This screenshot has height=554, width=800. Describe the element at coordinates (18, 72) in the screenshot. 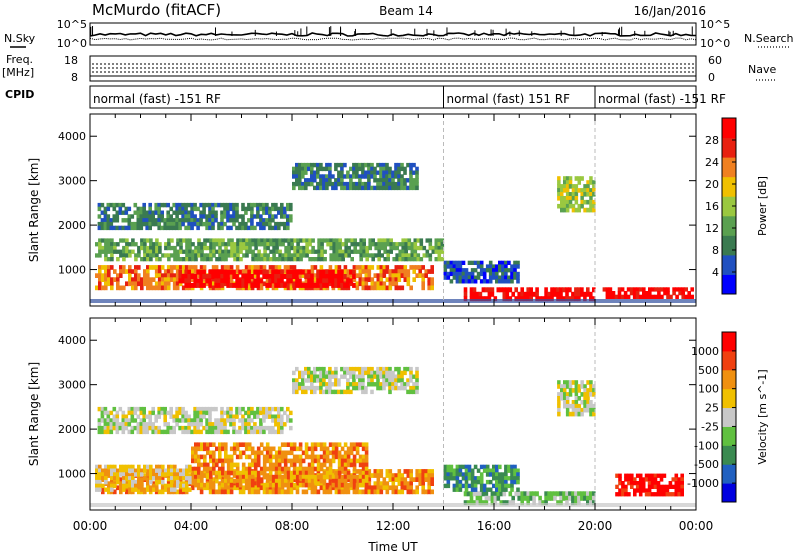

I see `freq-unit-label: [MHz]` at that location.